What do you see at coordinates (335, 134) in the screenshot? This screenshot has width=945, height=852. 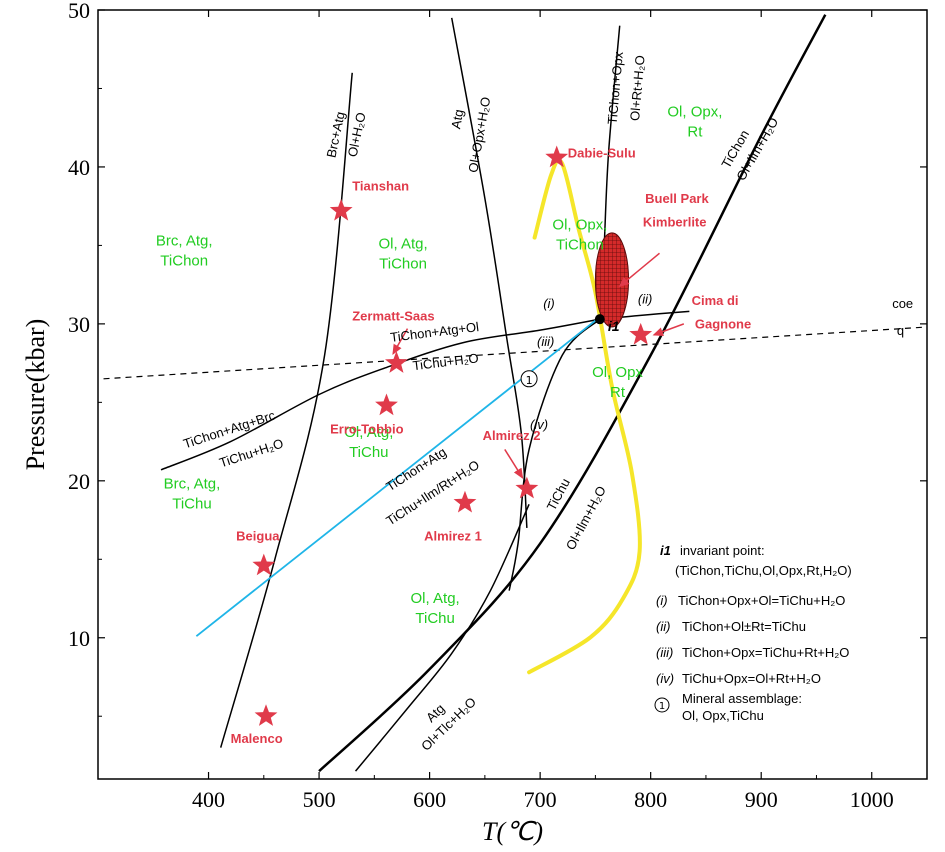 I see `curve-label: Brc+Atg` at bounding box center [335, 134].